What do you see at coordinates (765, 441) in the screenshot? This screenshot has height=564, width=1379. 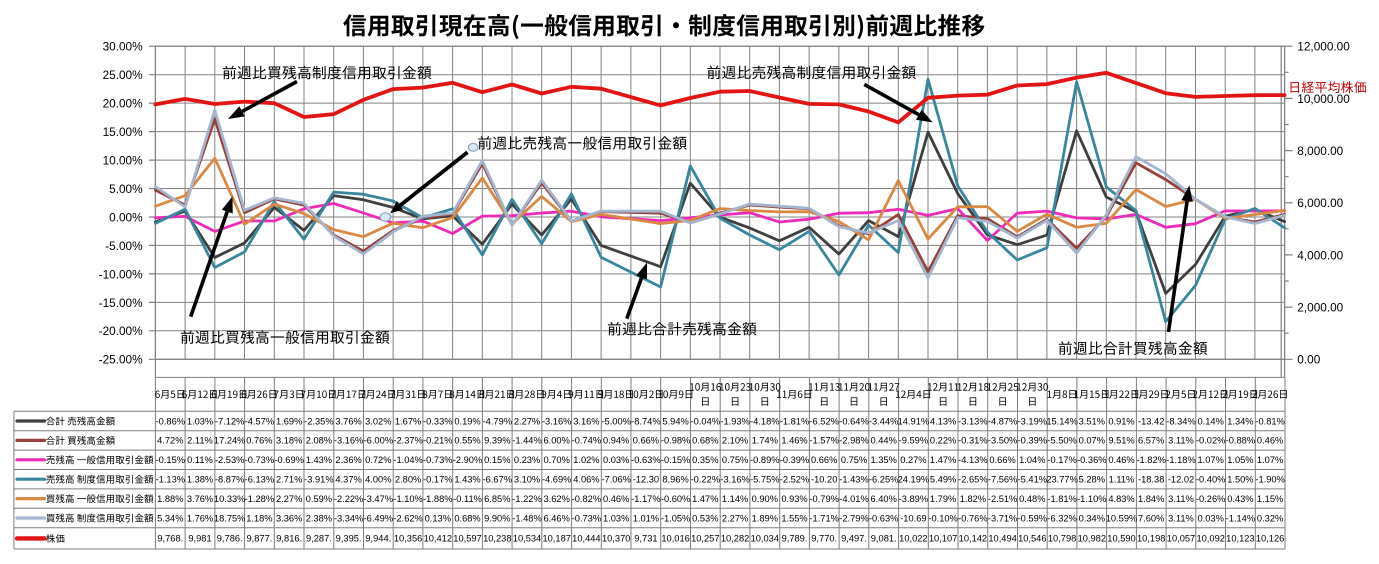 I see `svg-text: 1.74%` at bounding box center [765, 441].